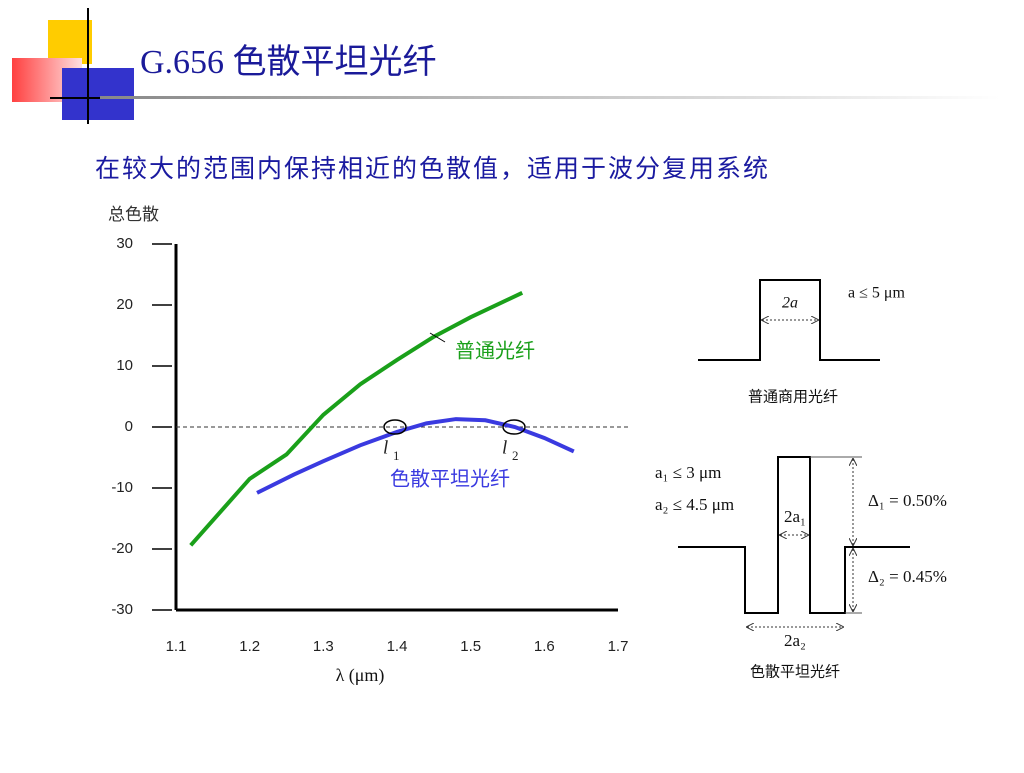  Describe the element at coordinates (793, 397) in the screenshot. I see `caption: 普通商用光纤` at that location.